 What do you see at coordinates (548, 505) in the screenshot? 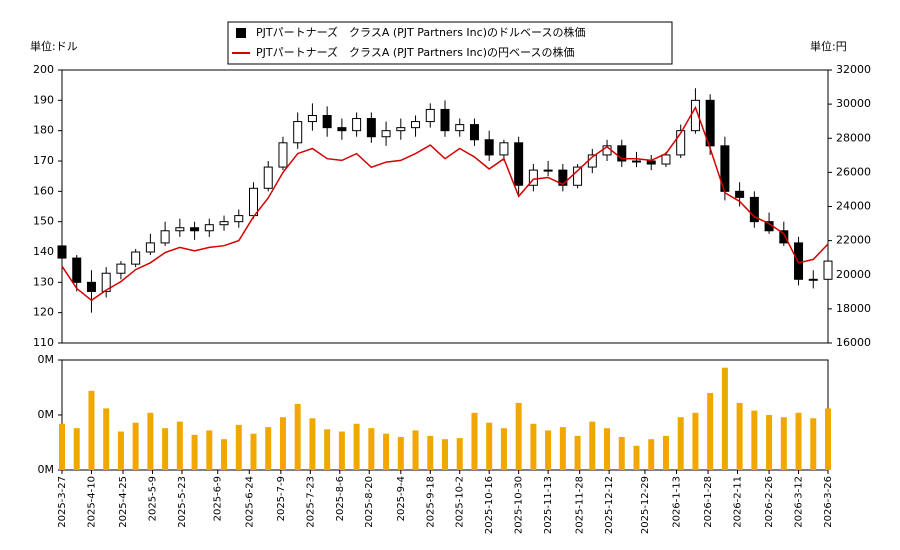
I see `x-tick-label: 2025-11-13` at bounding box center [548, 505].